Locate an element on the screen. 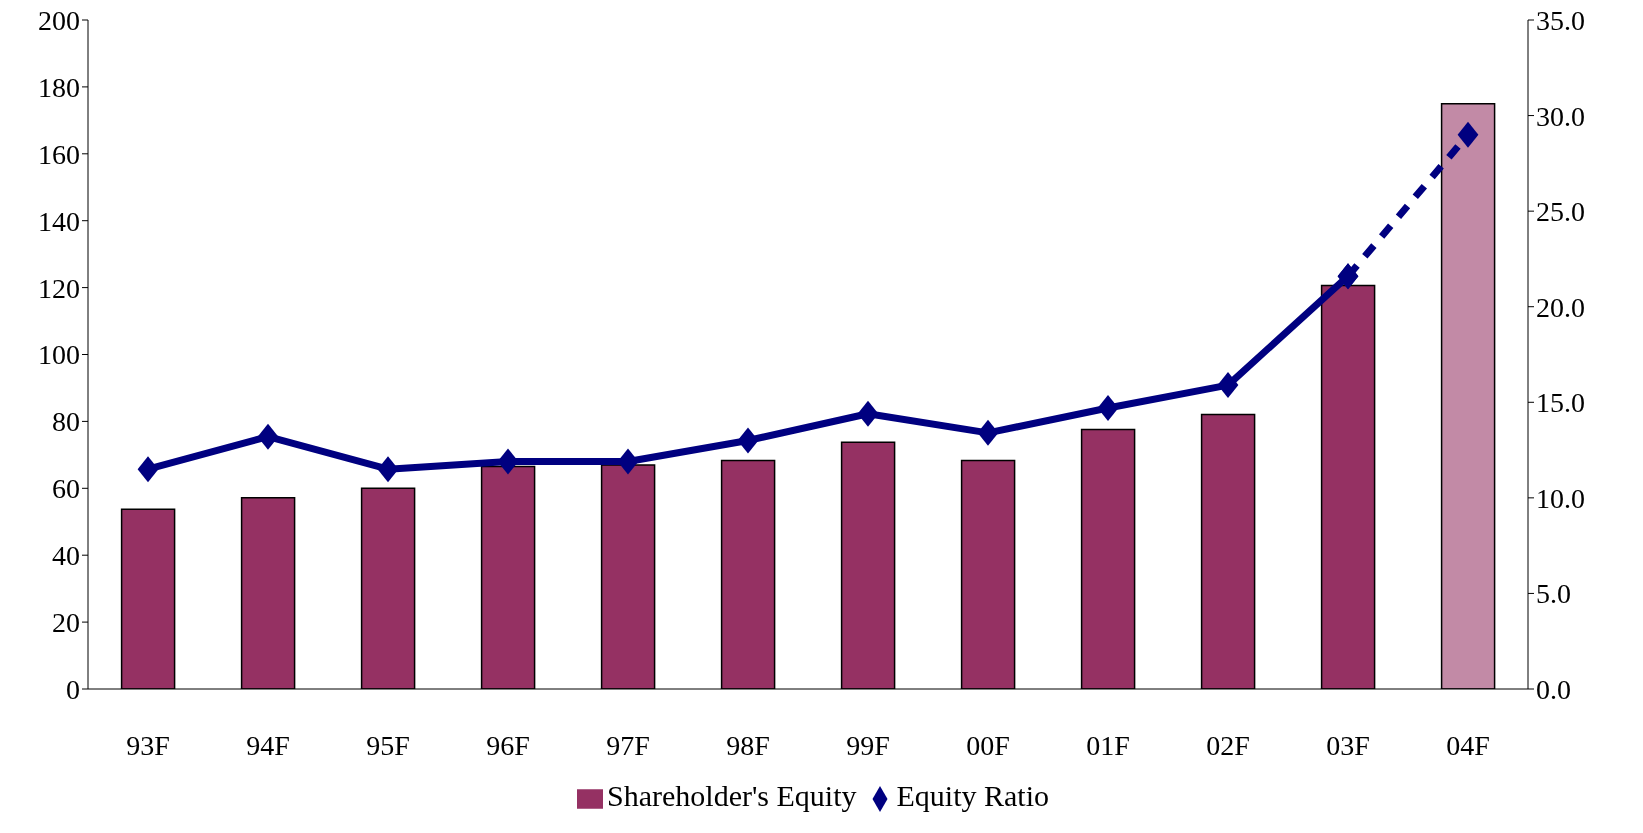 The height and width of the screenshot is (833, 1643). y2-tick-label: 25.0 is located at coordinates (1560, 212).